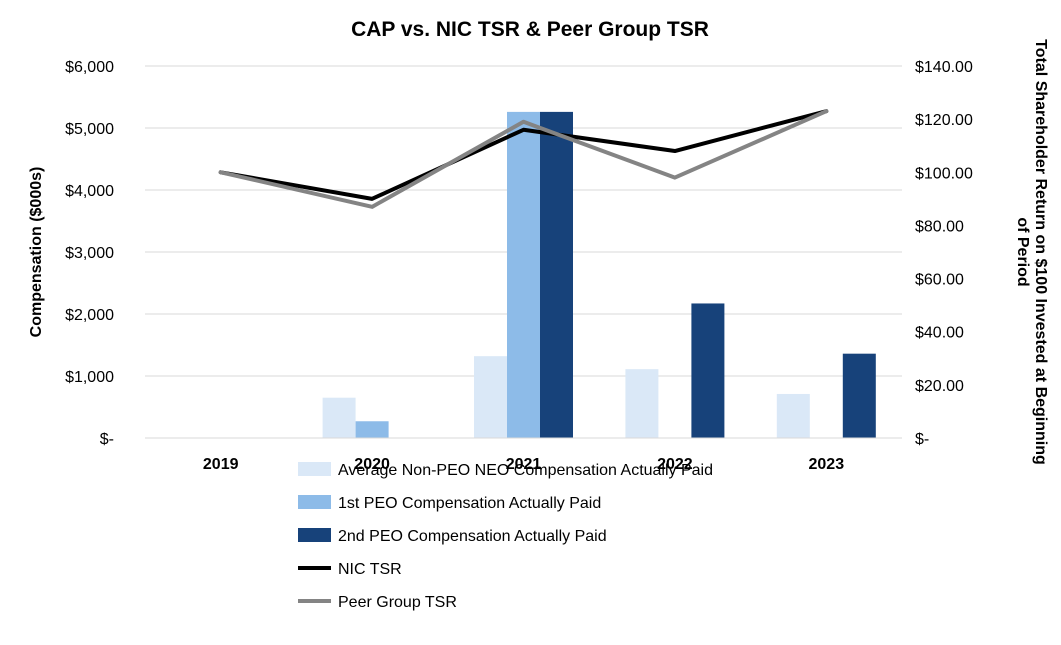 Image resolution: width=1061 pixels, height=645 pixels. What do you see at coordinates (827, 464) in the screenshot?
I see `x-tick-label: 2023` at bounding box center [827, 464].